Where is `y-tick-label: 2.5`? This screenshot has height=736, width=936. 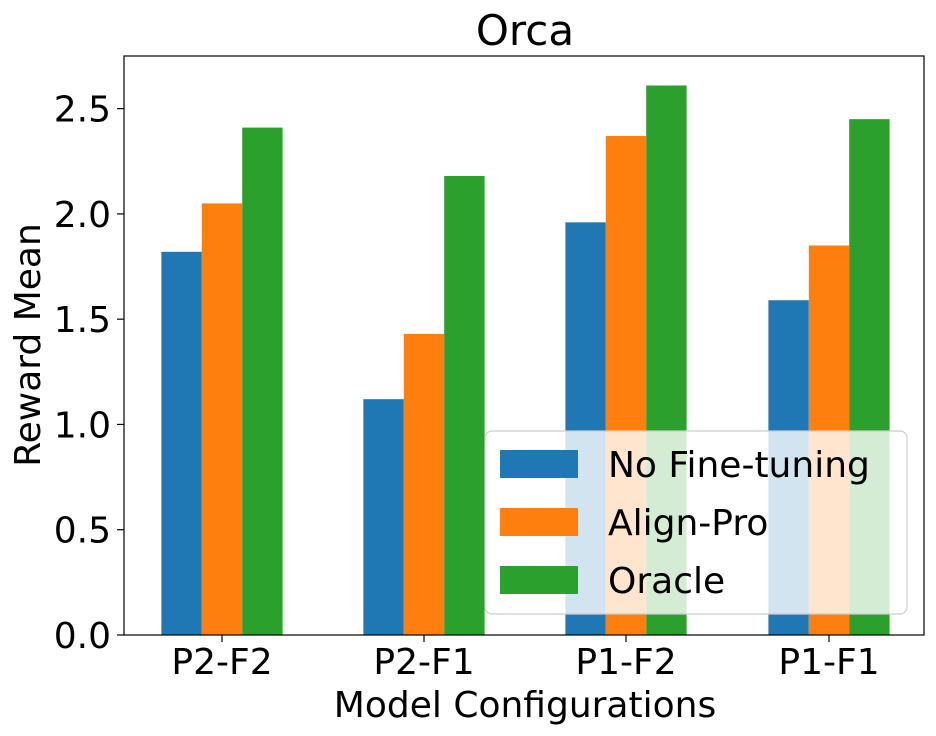 y-tick-label: 2.5 is located at coordinates (82, 110).